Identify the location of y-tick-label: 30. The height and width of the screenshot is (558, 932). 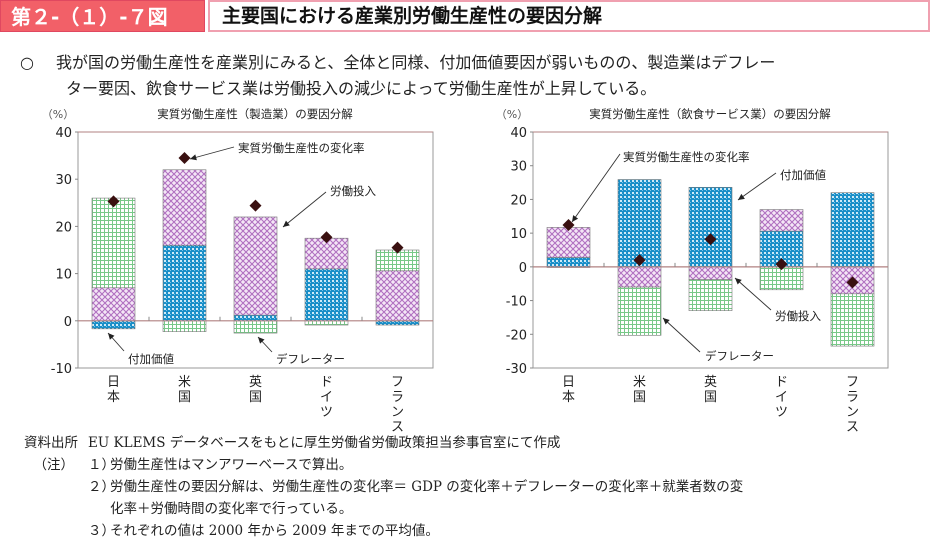
(518, 167).